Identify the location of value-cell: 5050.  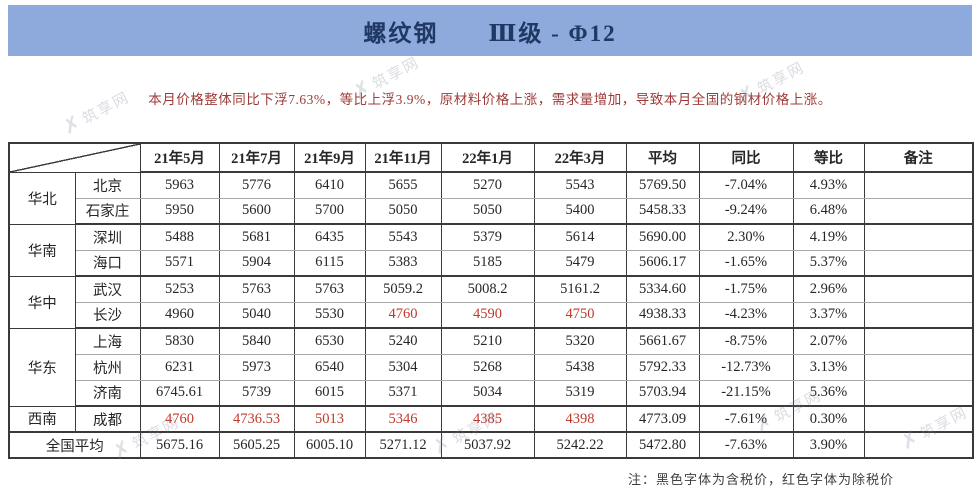
(488, 211).